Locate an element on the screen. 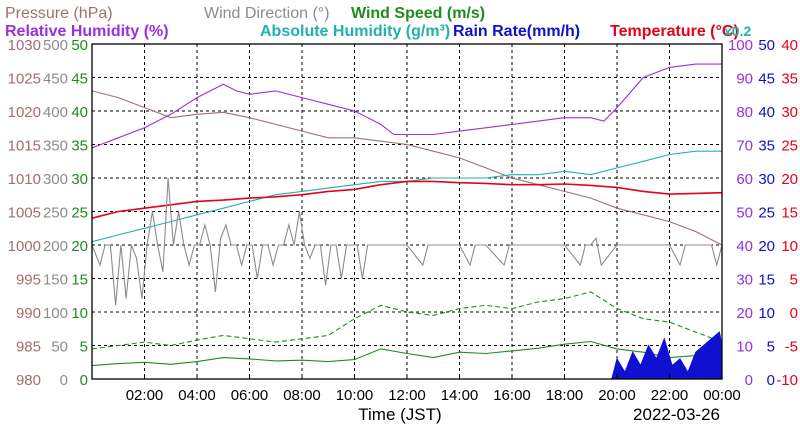  header2-label-0: Relative Humidity (%) is located at coordinates (87, 31).